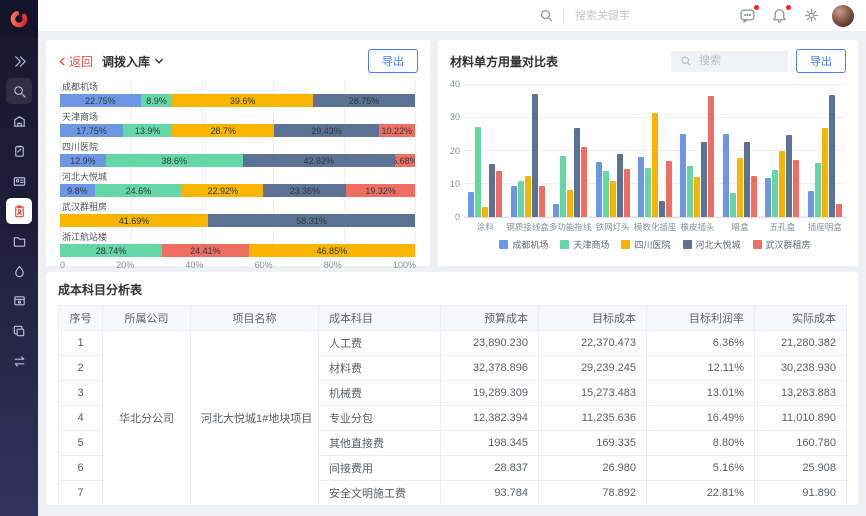 The width and height of the screenshot is (866, 516). What do you see at coordinates (19, 19) in the screenshot?
I see `app-logo` at bounding box center [19, 19].